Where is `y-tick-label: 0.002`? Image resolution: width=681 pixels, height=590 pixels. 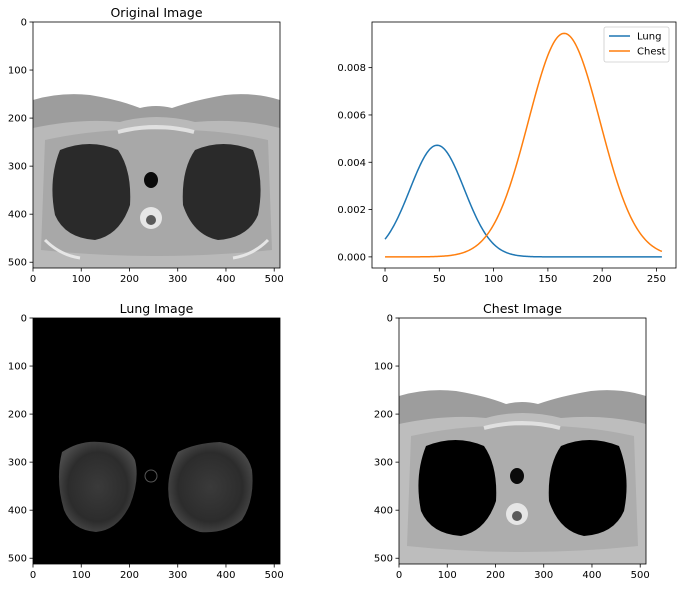
y-tick-label: 0.002 is located at coordinates (351, 210).